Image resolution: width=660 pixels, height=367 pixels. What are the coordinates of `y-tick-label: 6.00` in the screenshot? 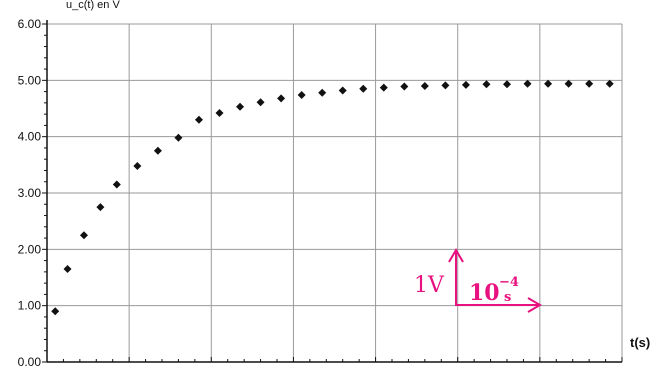 It's located at (30, 24).